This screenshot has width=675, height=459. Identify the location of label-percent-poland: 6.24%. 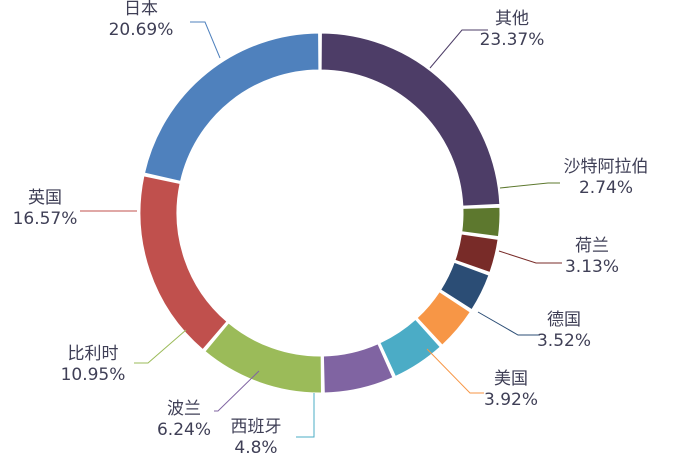
(184, 430).